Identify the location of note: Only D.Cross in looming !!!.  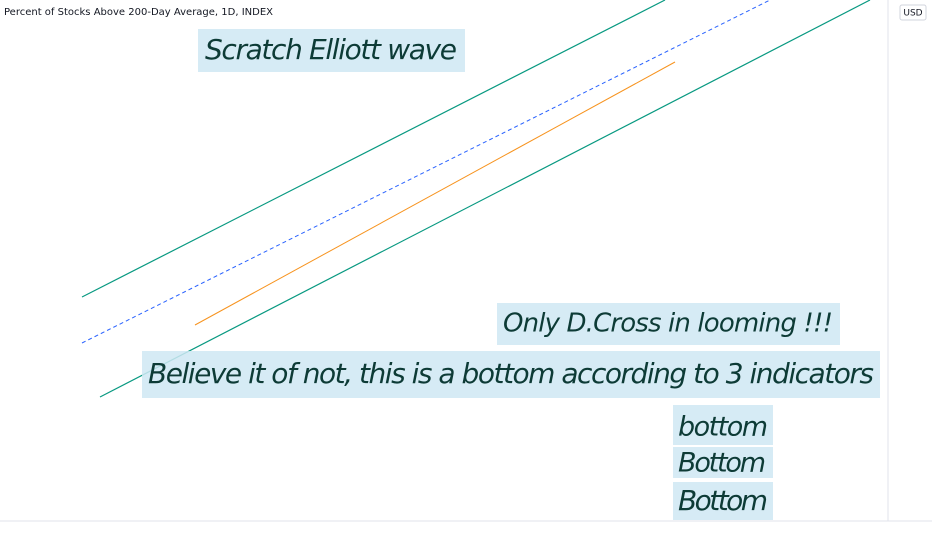
(668, 324).